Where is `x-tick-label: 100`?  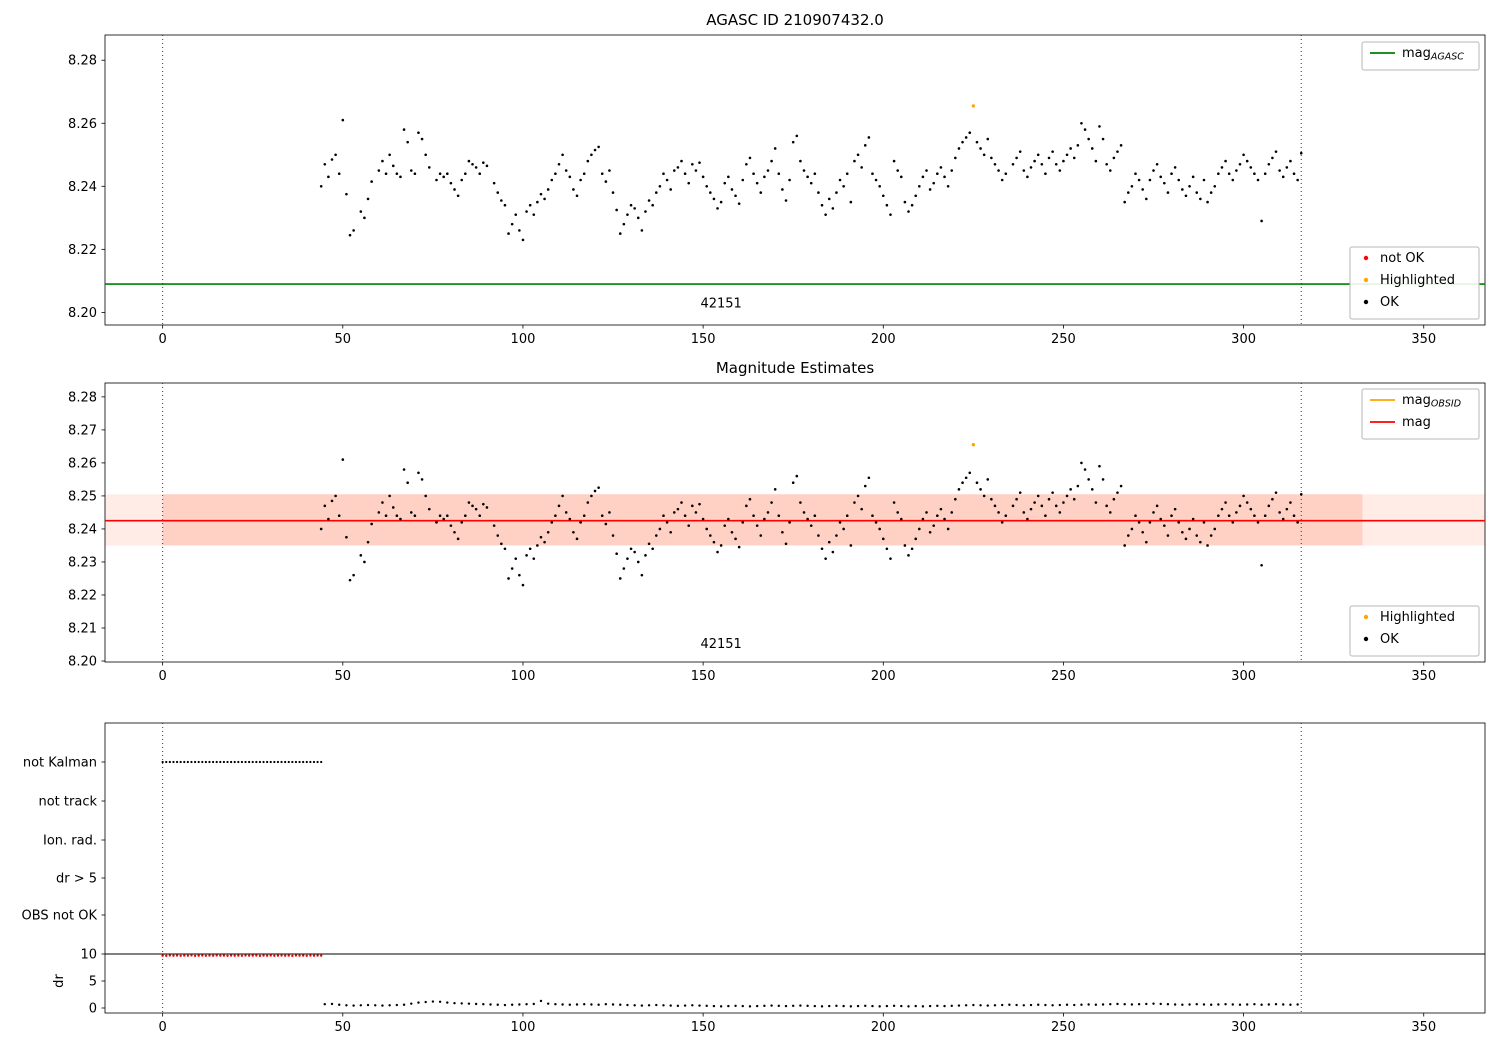
x-tick-label: 100 is located at coordinates (523, 676).